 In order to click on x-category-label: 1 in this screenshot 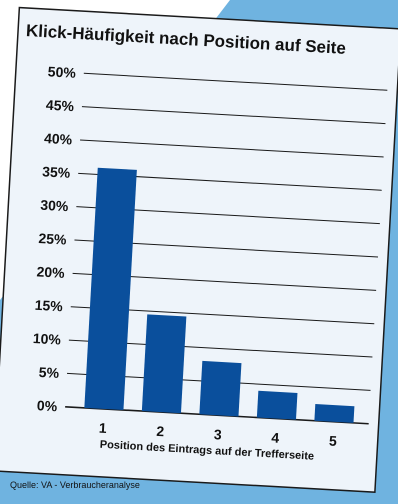, I will do `click(102, 428)`.